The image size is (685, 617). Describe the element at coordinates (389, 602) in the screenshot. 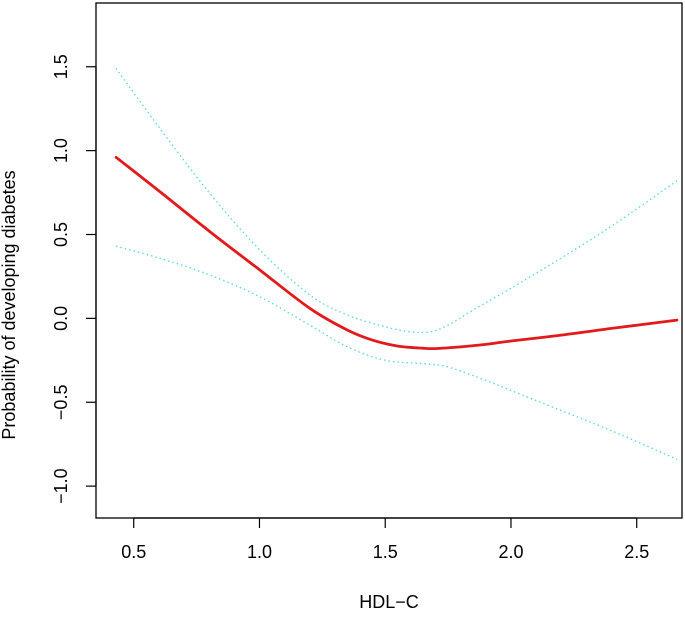

I see `x-axis-title: HDL−C` at that location.